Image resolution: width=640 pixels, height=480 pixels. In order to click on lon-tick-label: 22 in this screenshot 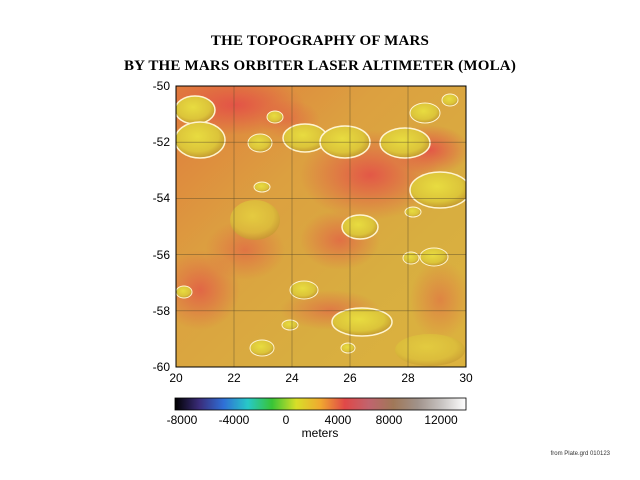, I will do `click(234, 378)`.